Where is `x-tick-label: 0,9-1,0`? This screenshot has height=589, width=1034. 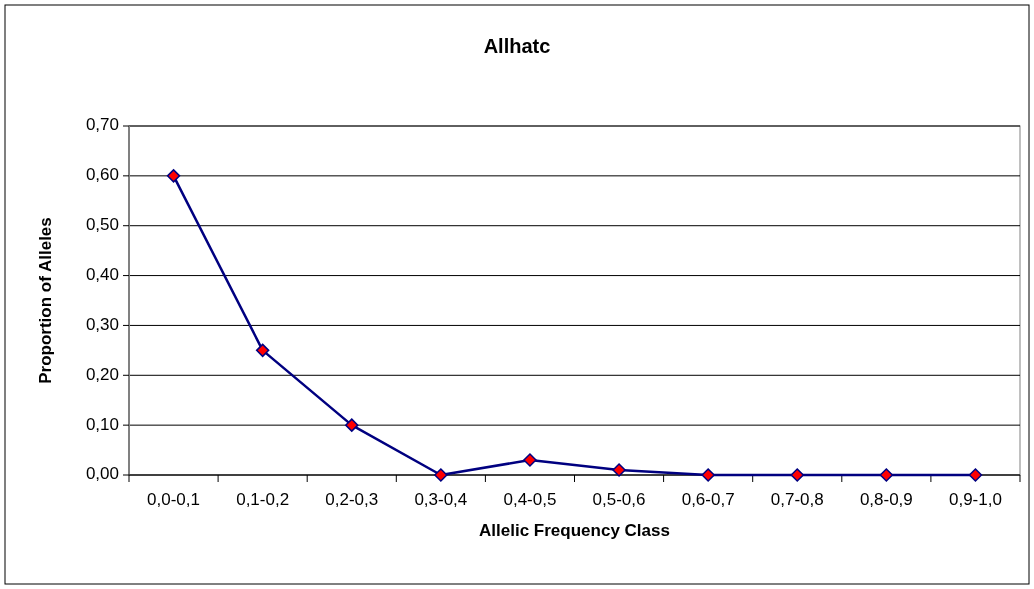 x-tick-label: 0,9-1,0 is located at coordinates (975, 499).